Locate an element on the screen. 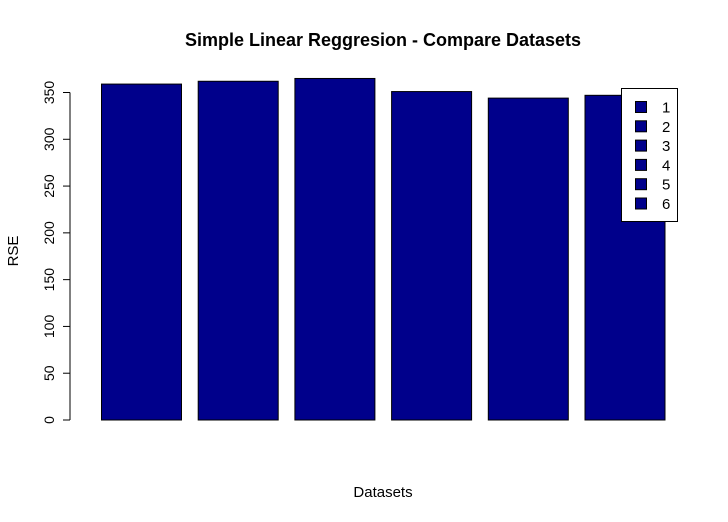 This screenshot has height=522, width=728. legend-label: 6 is located at coordinates (666, 204).